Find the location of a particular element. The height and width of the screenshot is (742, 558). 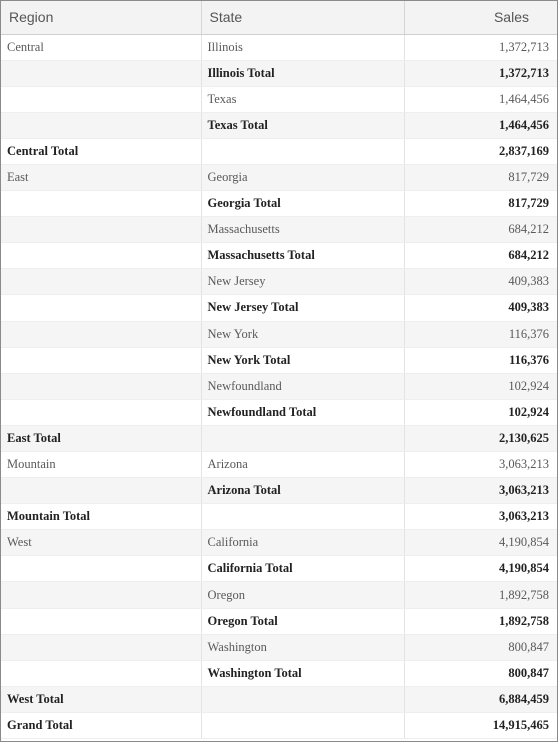

region-cell: East is located at coordinates (101, 178).